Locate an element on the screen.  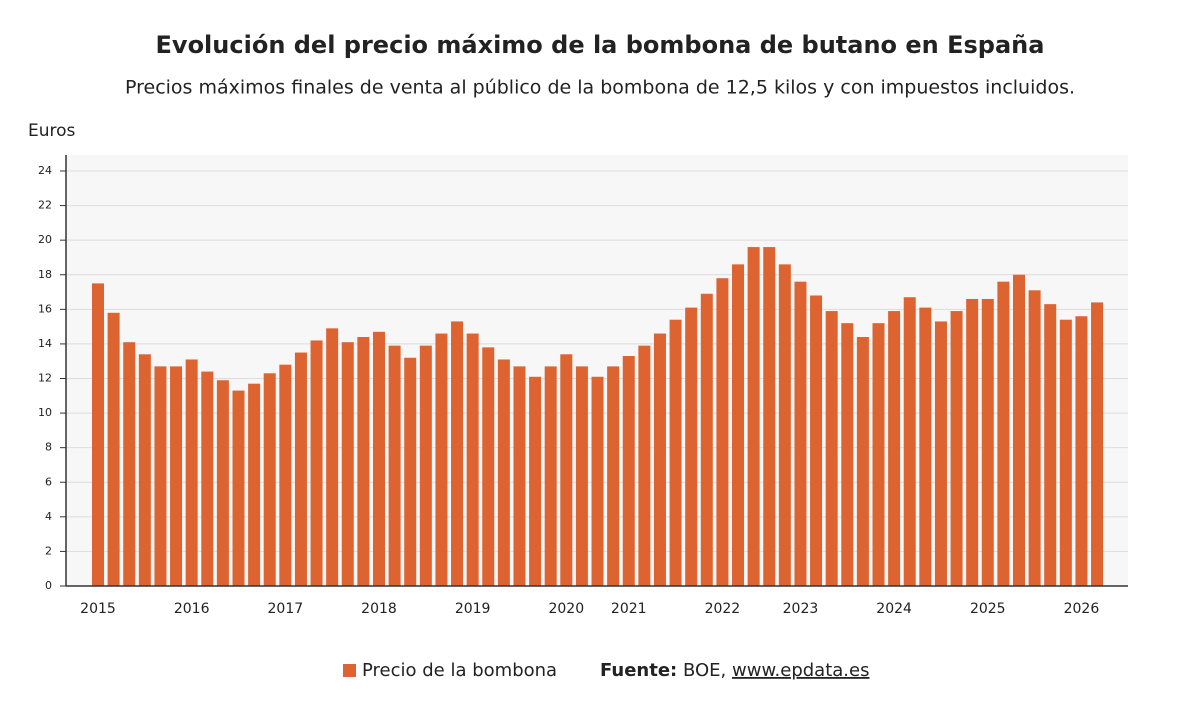
y-tick-label: 0 is located at coordinates (48, 585).